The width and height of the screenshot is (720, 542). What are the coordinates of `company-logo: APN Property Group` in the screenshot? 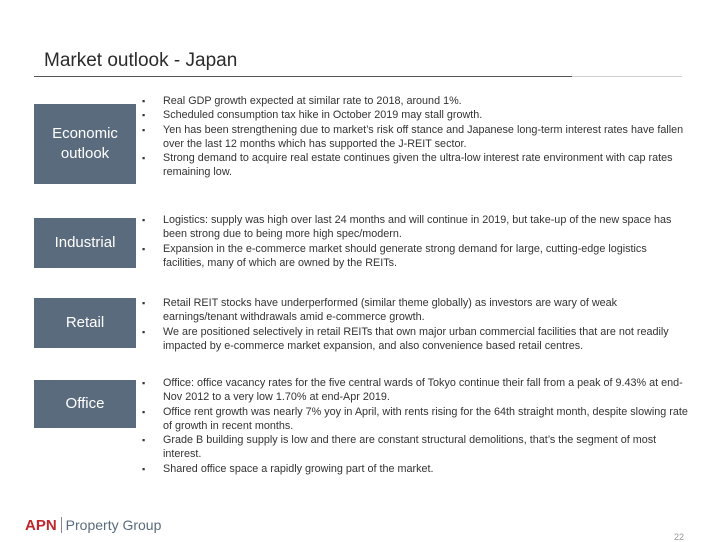 It's located at (93, 525).